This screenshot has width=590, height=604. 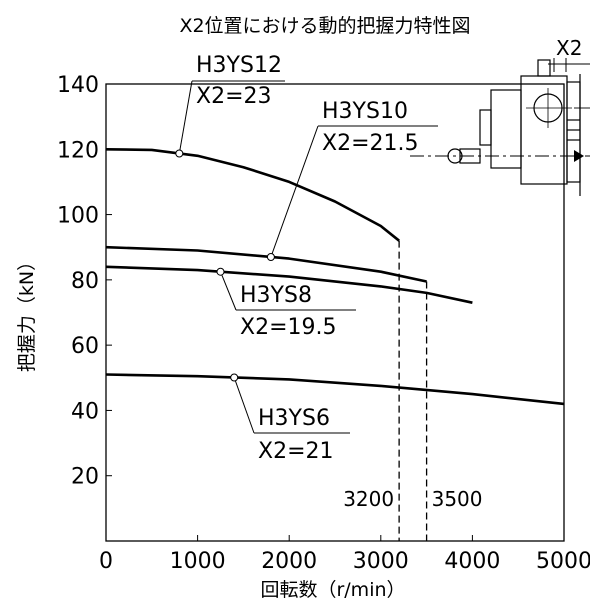 I want to click on inset-x2-label: X2, so click(x=569, y=48).